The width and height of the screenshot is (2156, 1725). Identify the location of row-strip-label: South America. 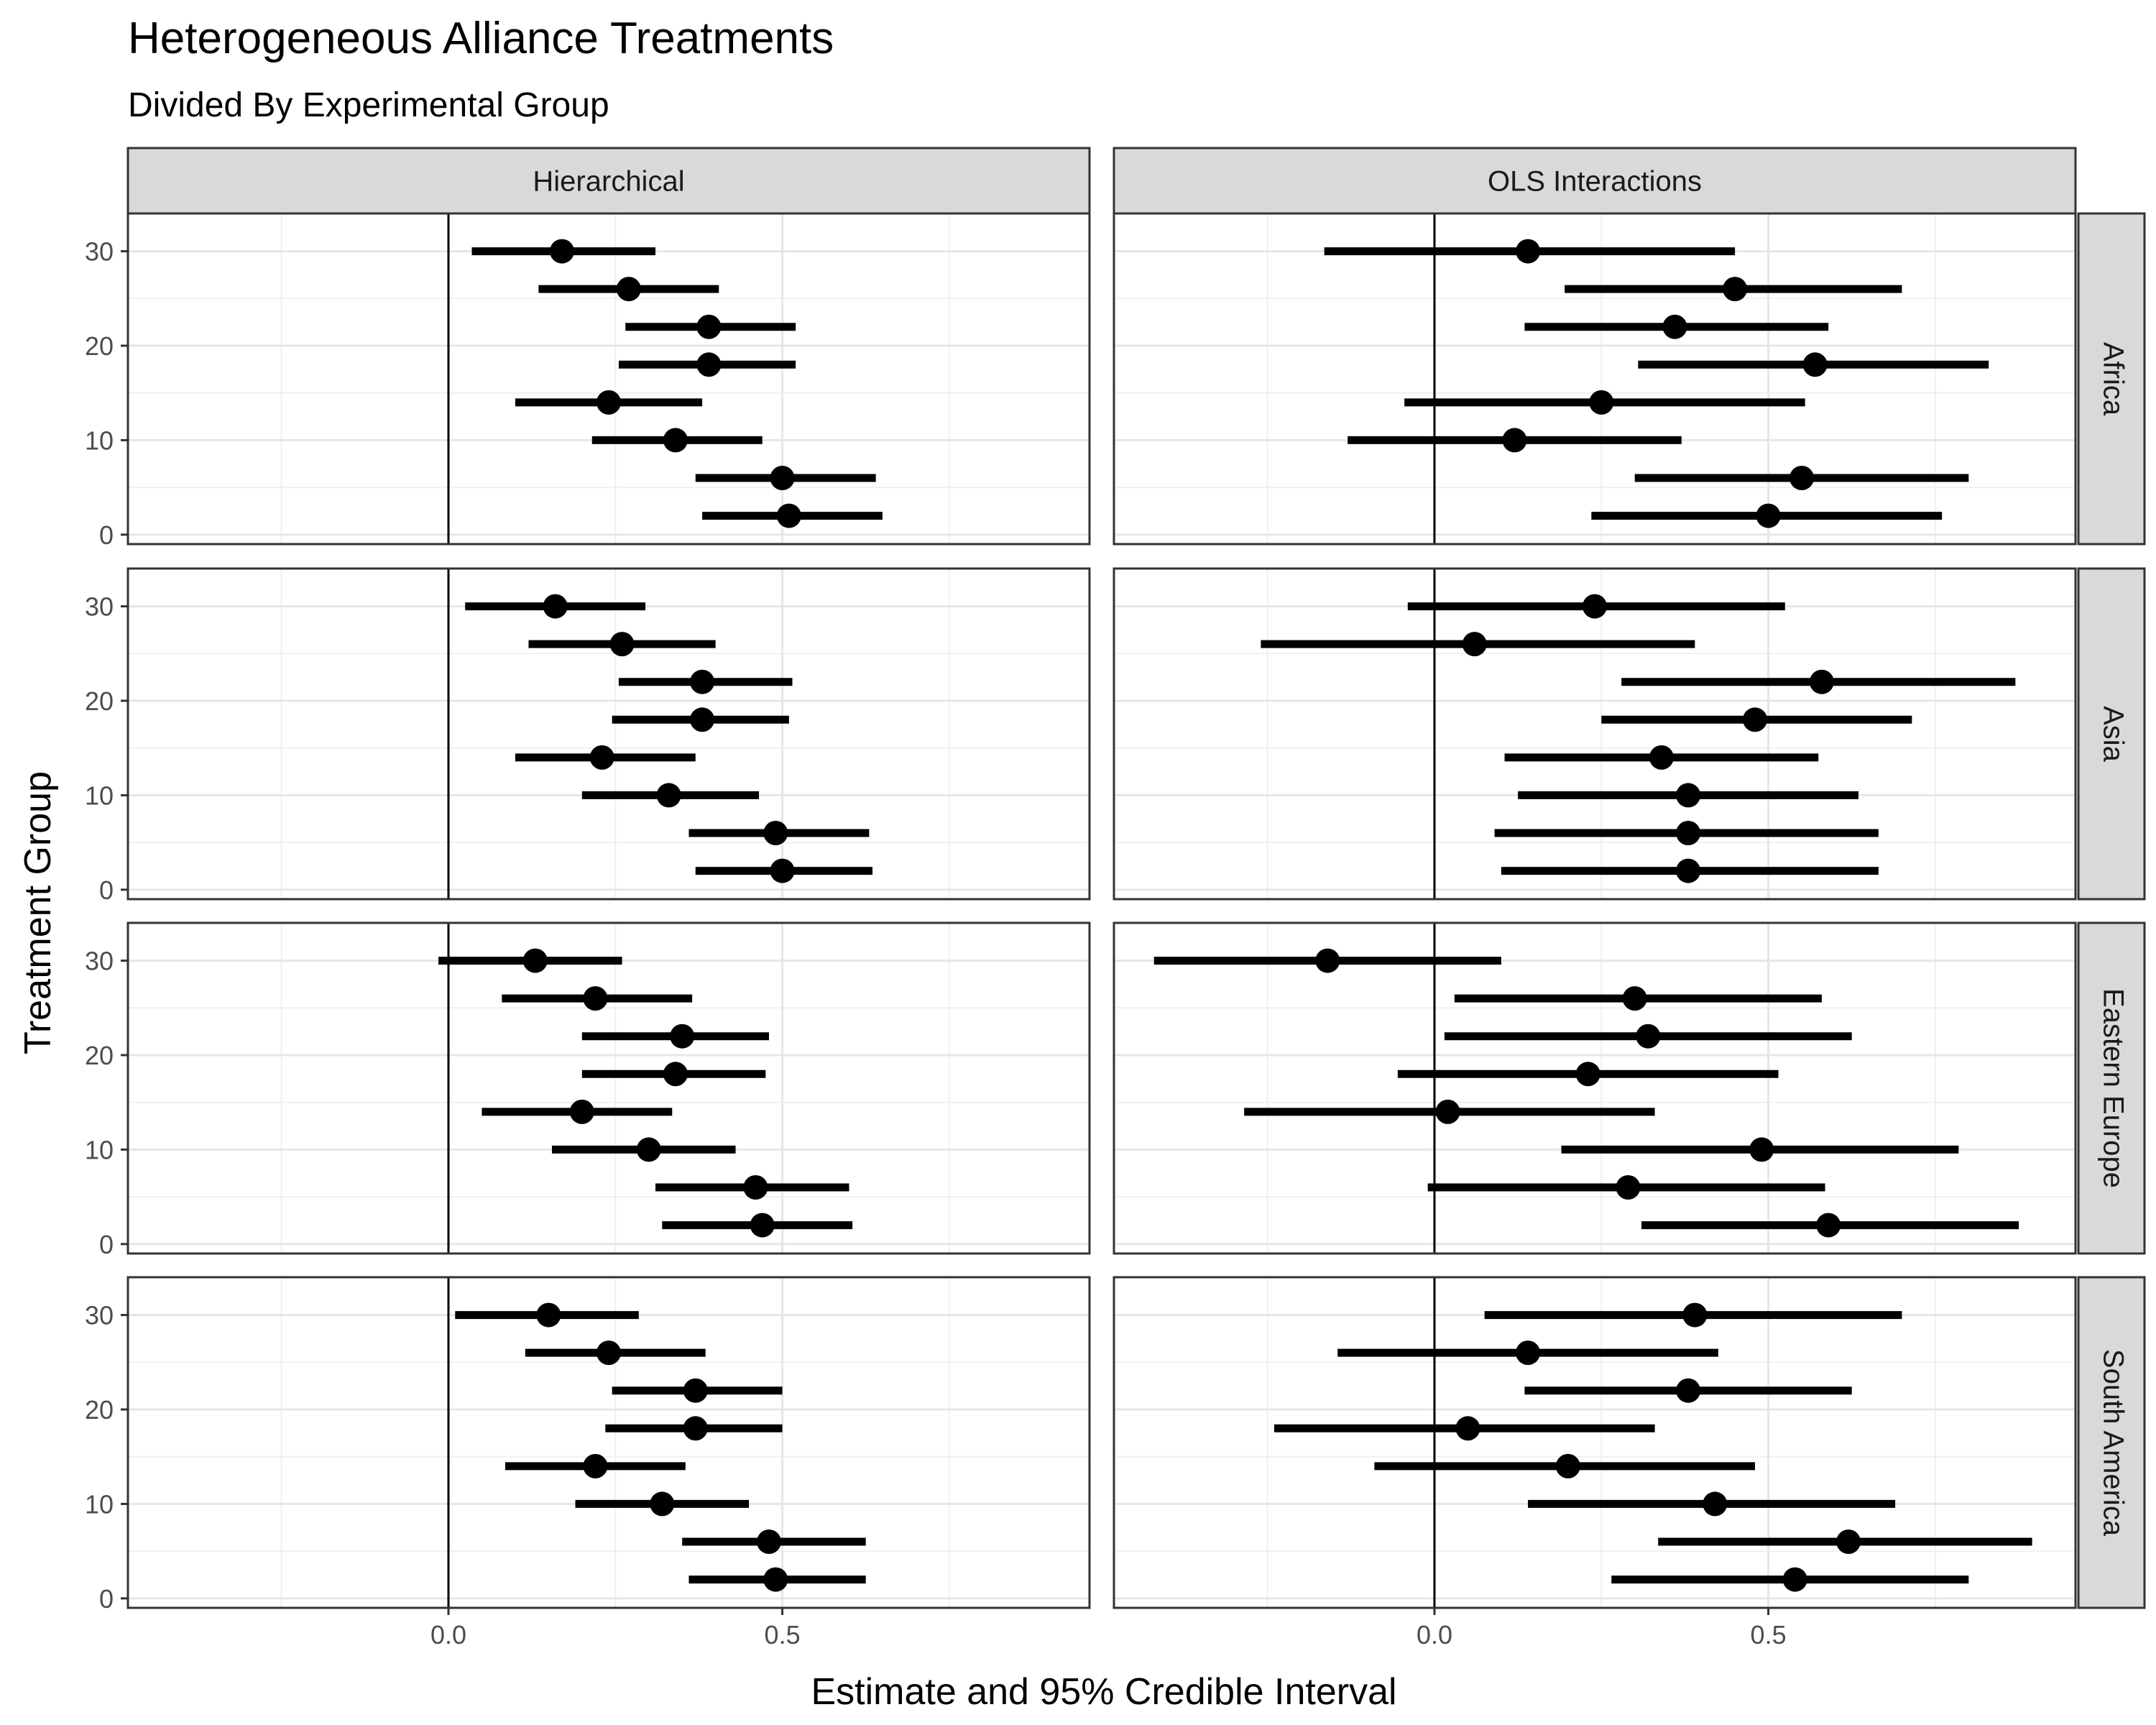
(2113, 1443).